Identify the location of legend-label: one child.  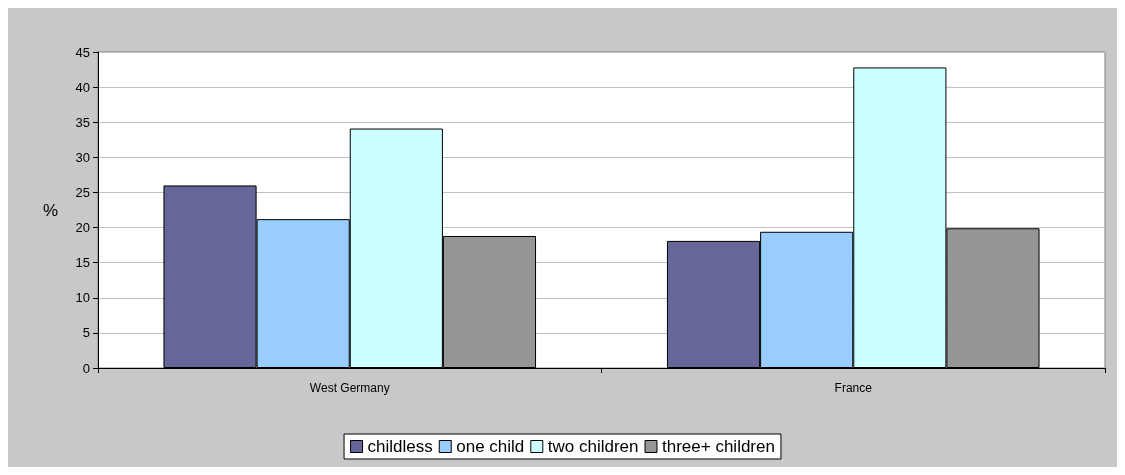
(490, 446).